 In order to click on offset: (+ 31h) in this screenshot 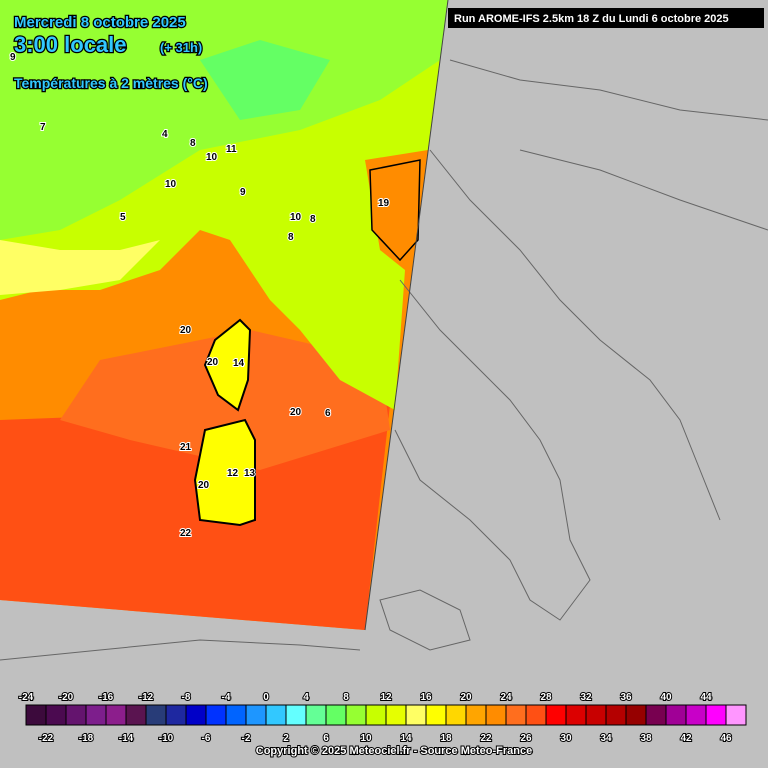, I will do `click(181, 47)`.